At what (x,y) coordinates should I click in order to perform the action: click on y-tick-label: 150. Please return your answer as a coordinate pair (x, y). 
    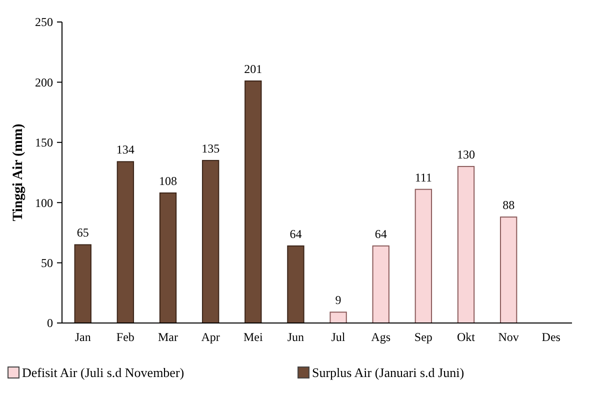
    Looking at the image, I should click on (44, 143).